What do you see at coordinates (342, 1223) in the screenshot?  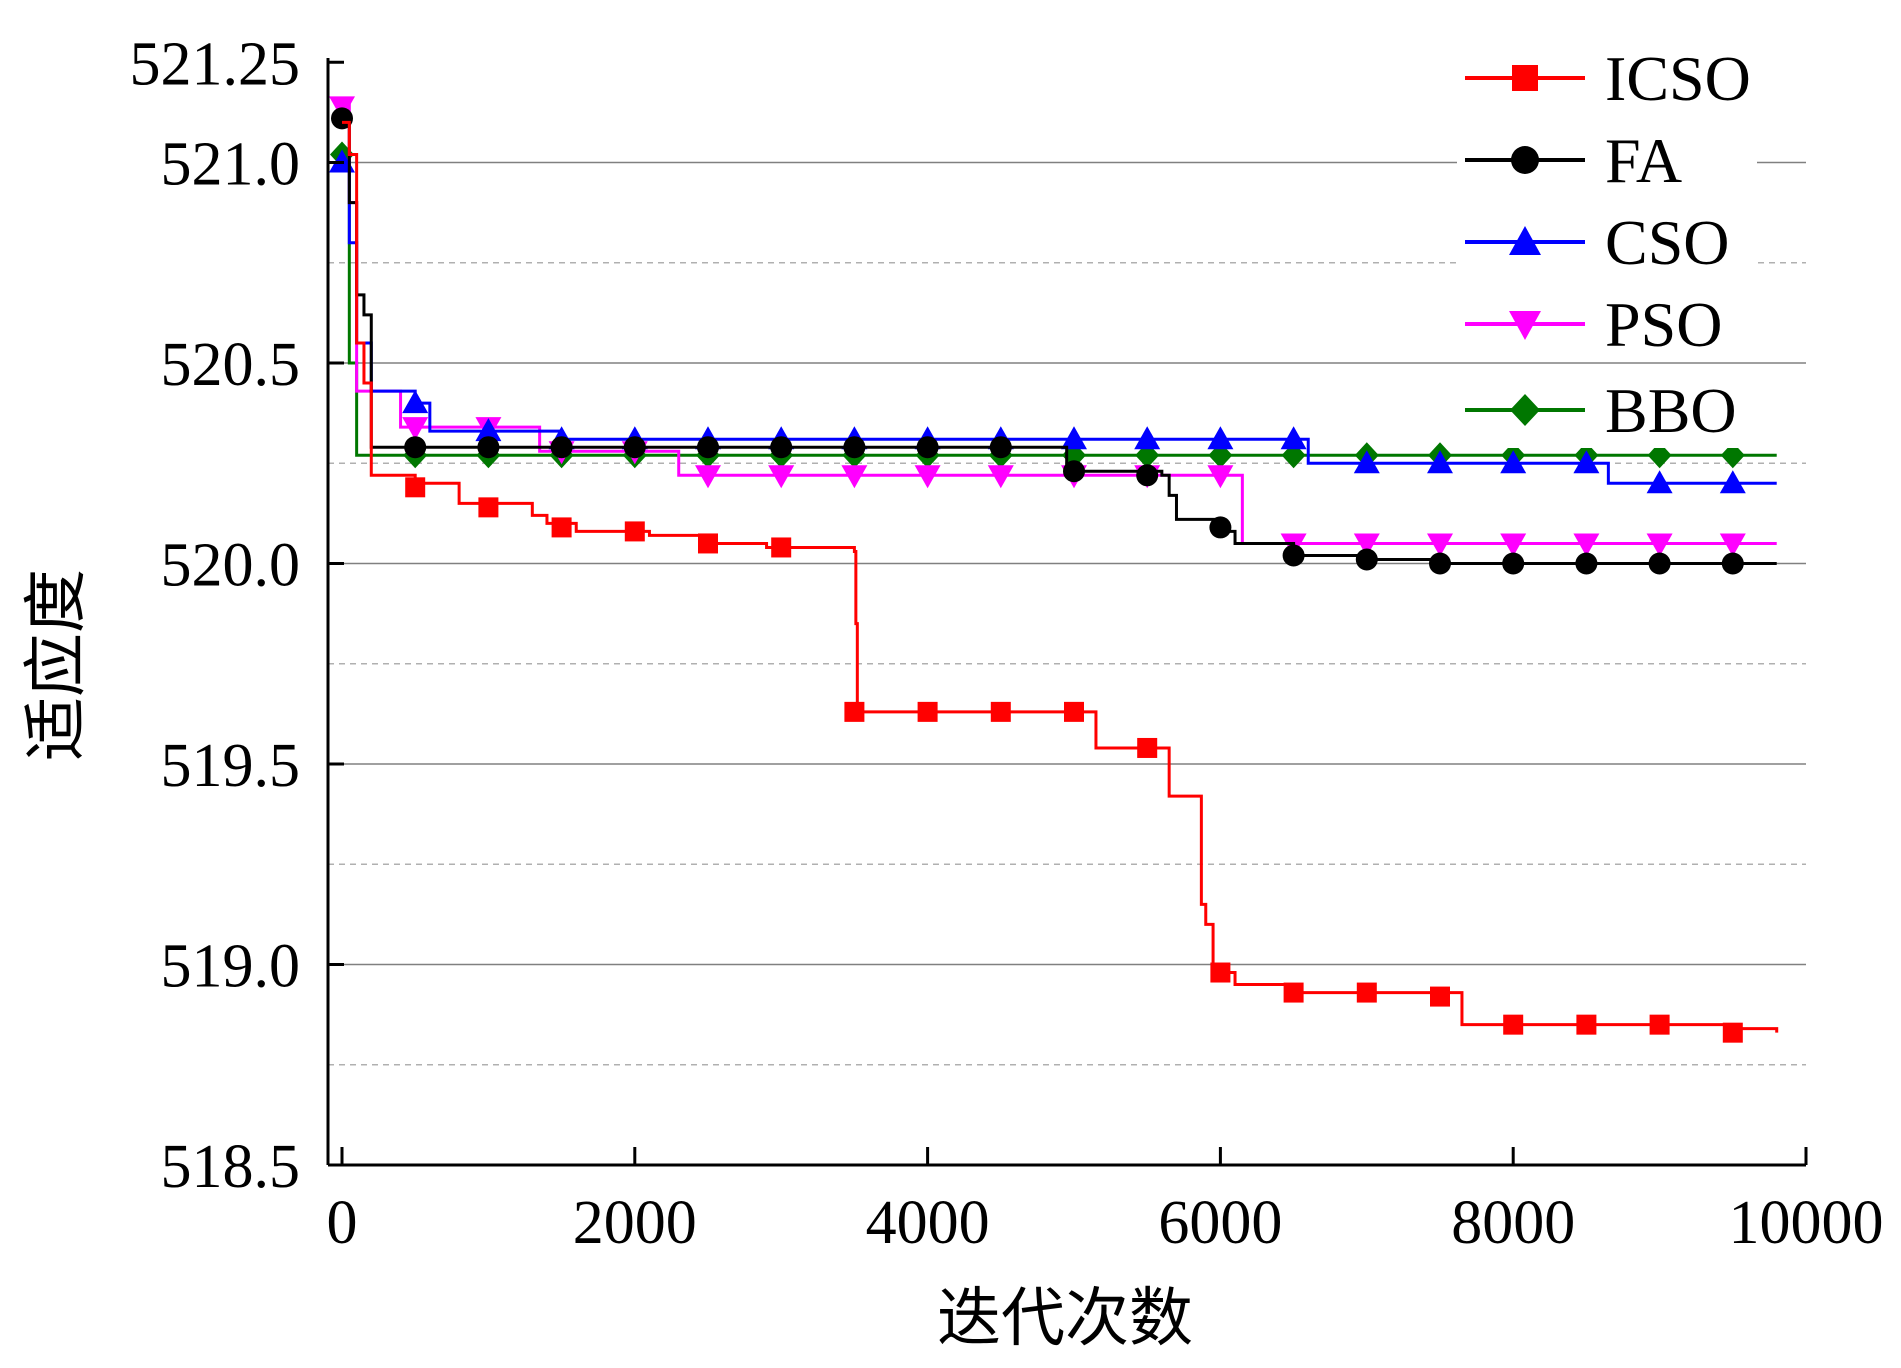 I see `x-tick-label: 0` at bounding box center [342, 1223].